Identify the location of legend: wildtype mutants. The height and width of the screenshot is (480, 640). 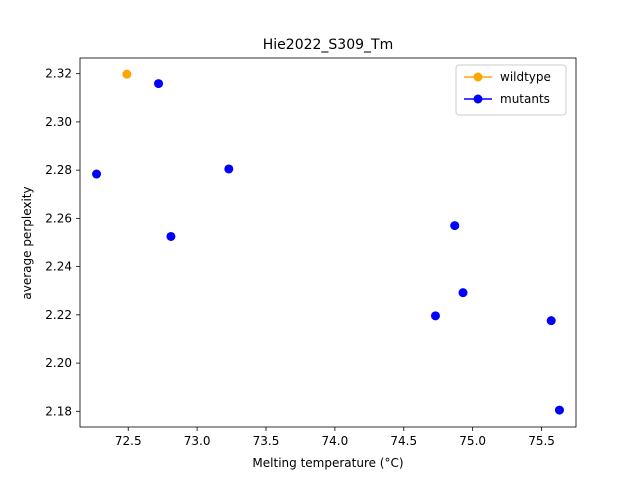
(511, 90).